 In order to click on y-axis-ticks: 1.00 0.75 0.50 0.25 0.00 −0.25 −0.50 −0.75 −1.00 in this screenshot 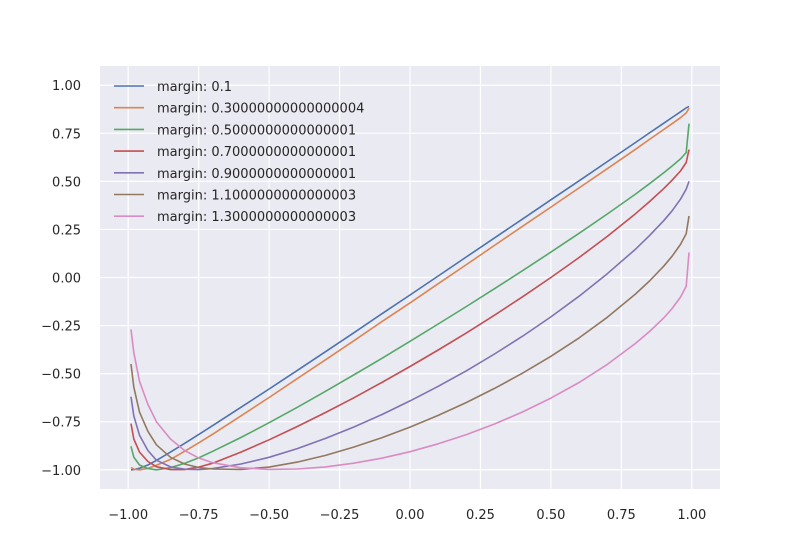, I will do `click(61, 279)`.